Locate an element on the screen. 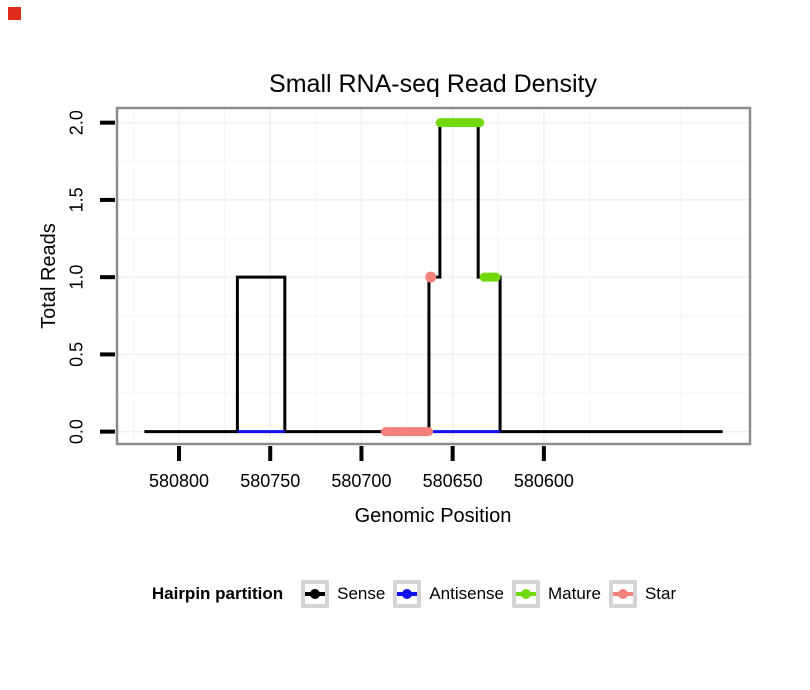  legend-key-antisense: Antisense is located at coordinates (448, 594).